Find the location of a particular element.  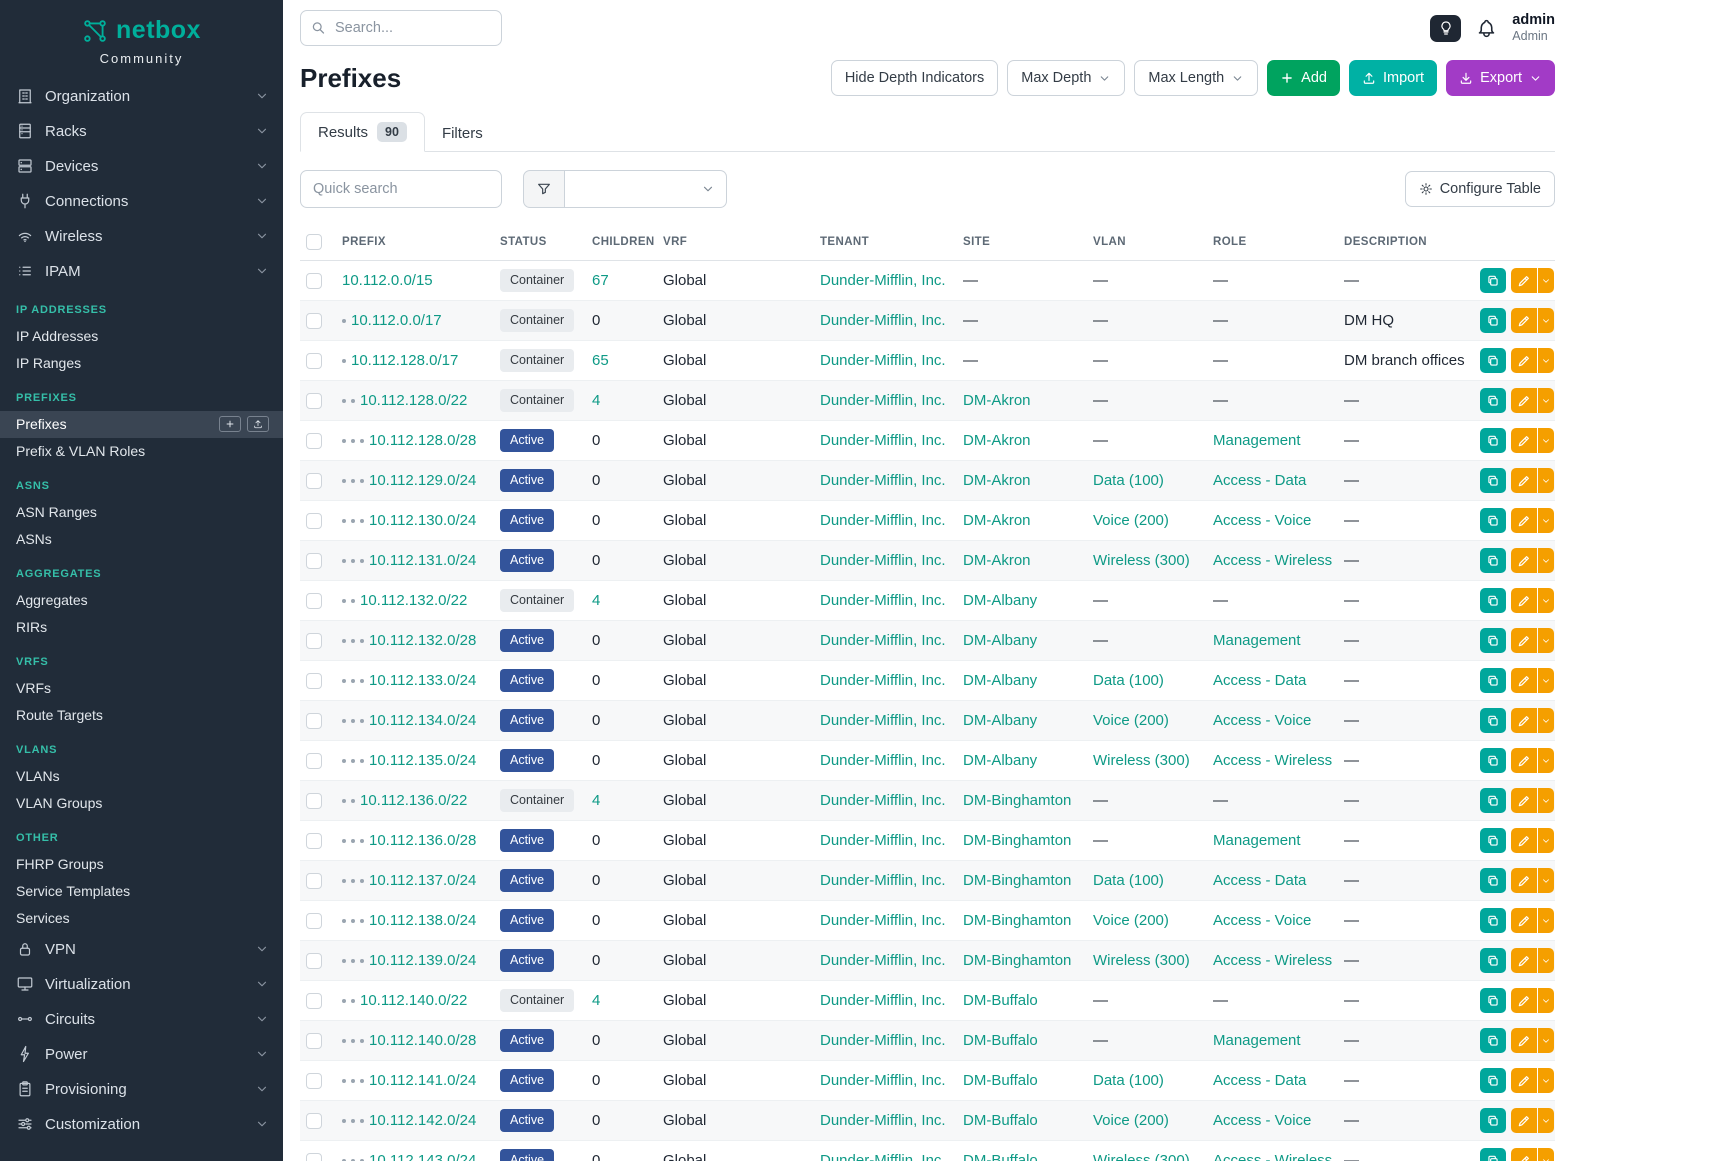

prefix-link: 10.112.132.0/28 is located at coordinates (423, 640).